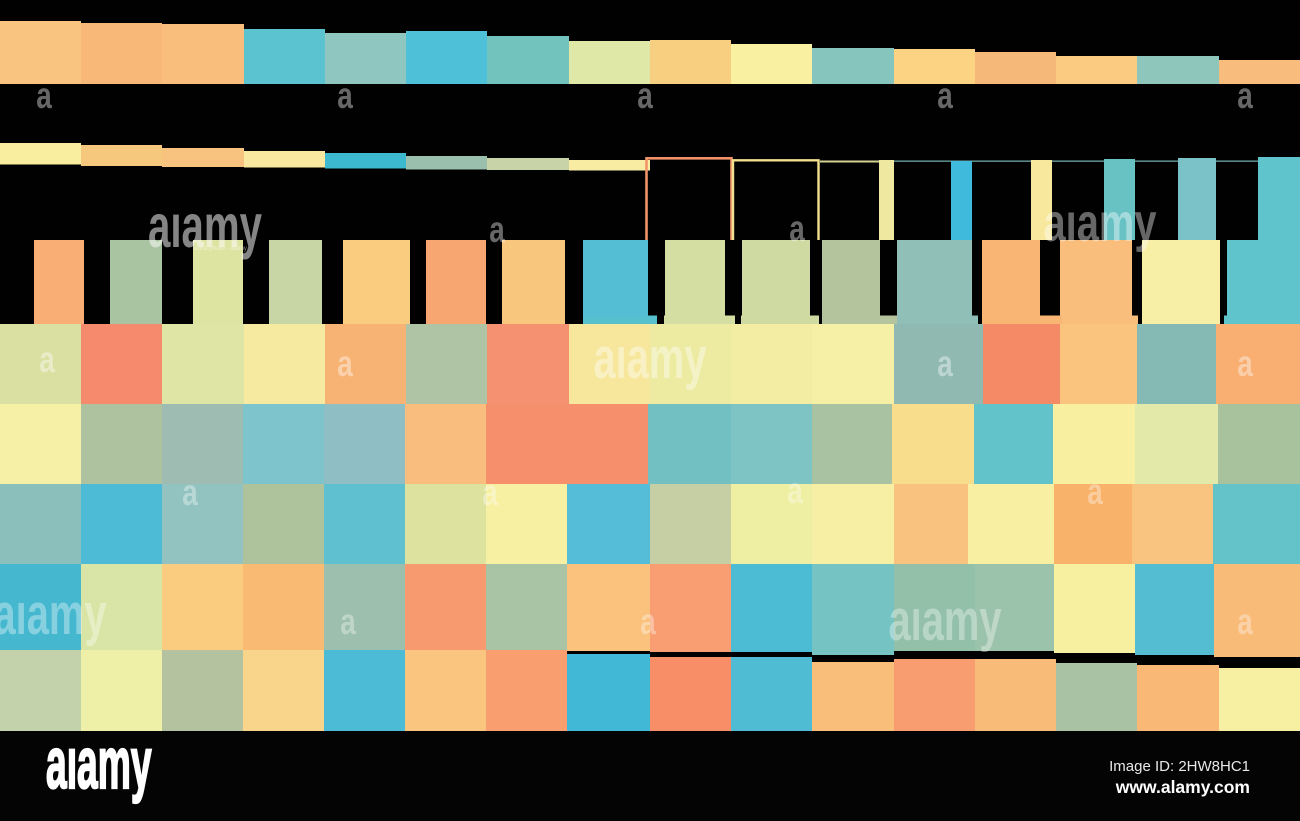 The image size is (1300, 821). Describe the element at coordinates (1182, 787) in the screenshot. I see `svg-text: www.alamy.com` at that location.